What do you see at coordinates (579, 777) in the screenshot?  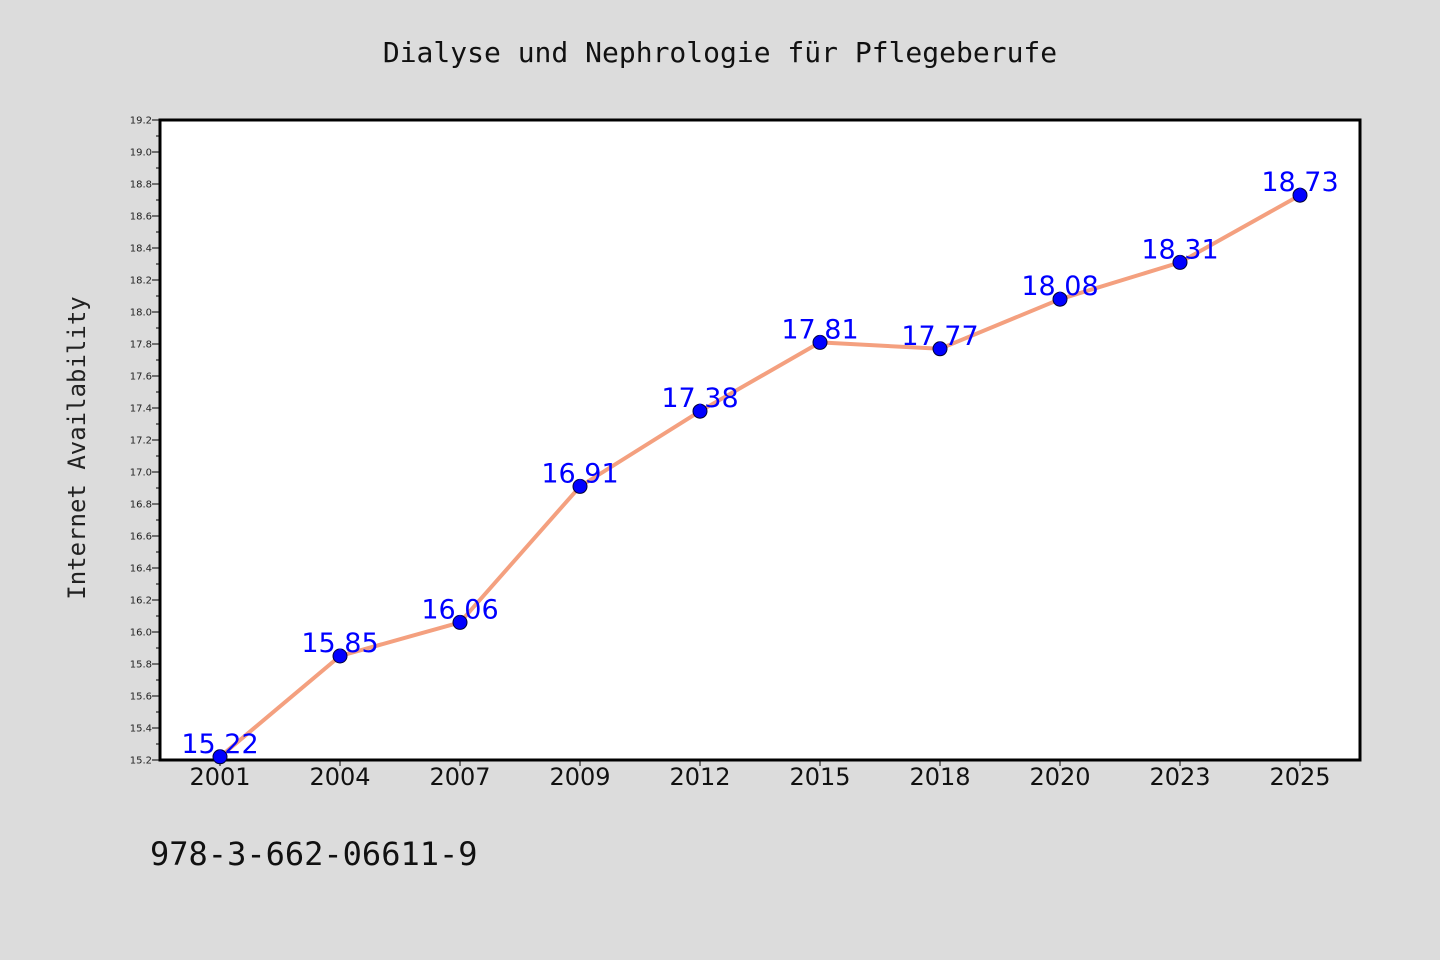 I see `x-tick-label: 2009` at bounding box center [579, 777].